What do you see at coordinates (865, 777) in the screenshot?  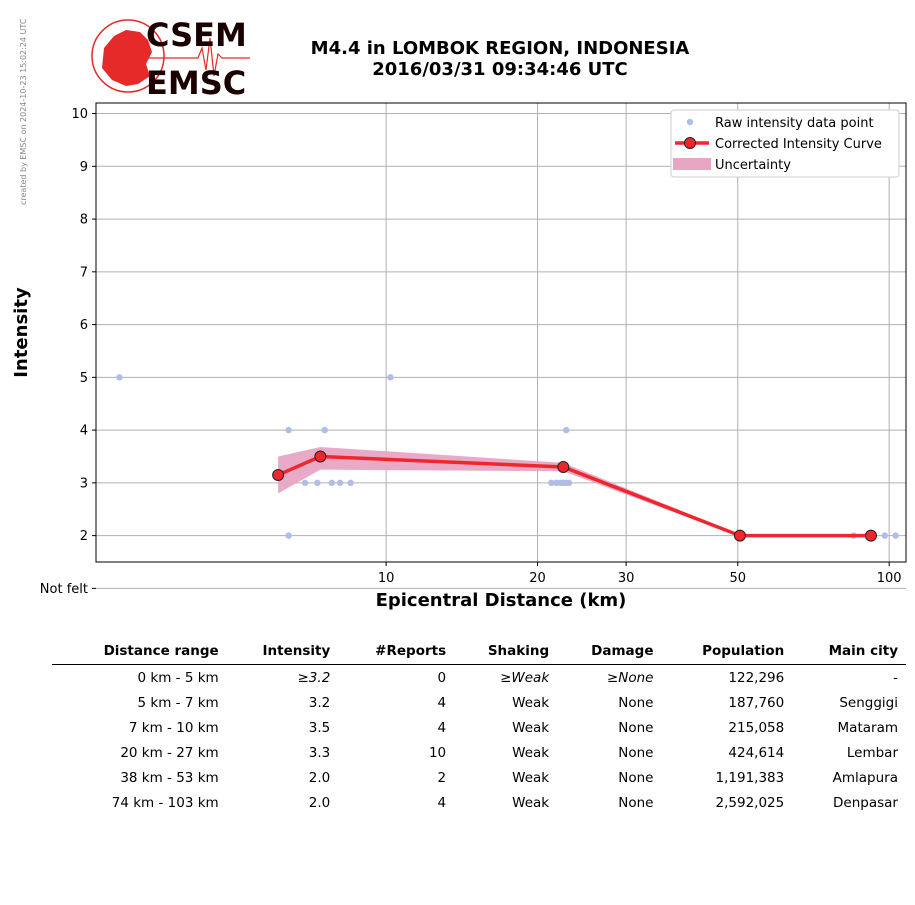 I see `table-cell: Amlapura` at bounding box center [865, 777].